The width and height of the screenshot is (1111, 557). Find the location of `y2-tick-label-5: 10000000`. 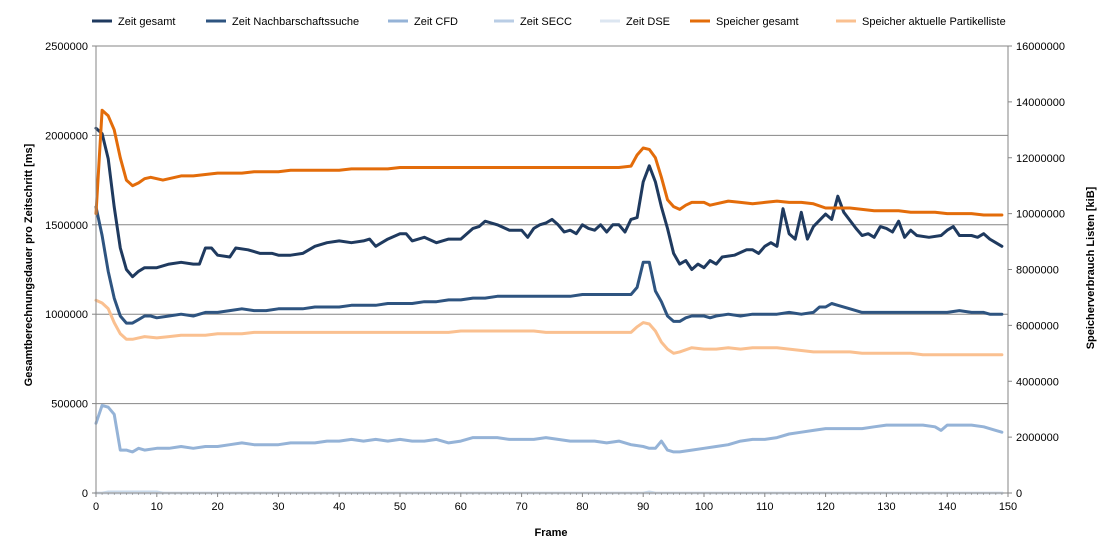

y2-tick-label-5: 10000000 is located at coordinates (1040, 215).